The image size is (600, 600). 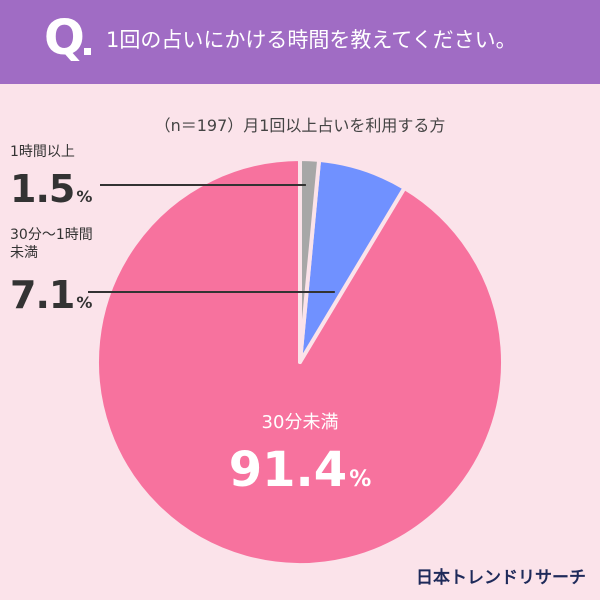 I want to click on question-text: 1回の占いにかける時間を教えてください。, so click(x=311, y=40).